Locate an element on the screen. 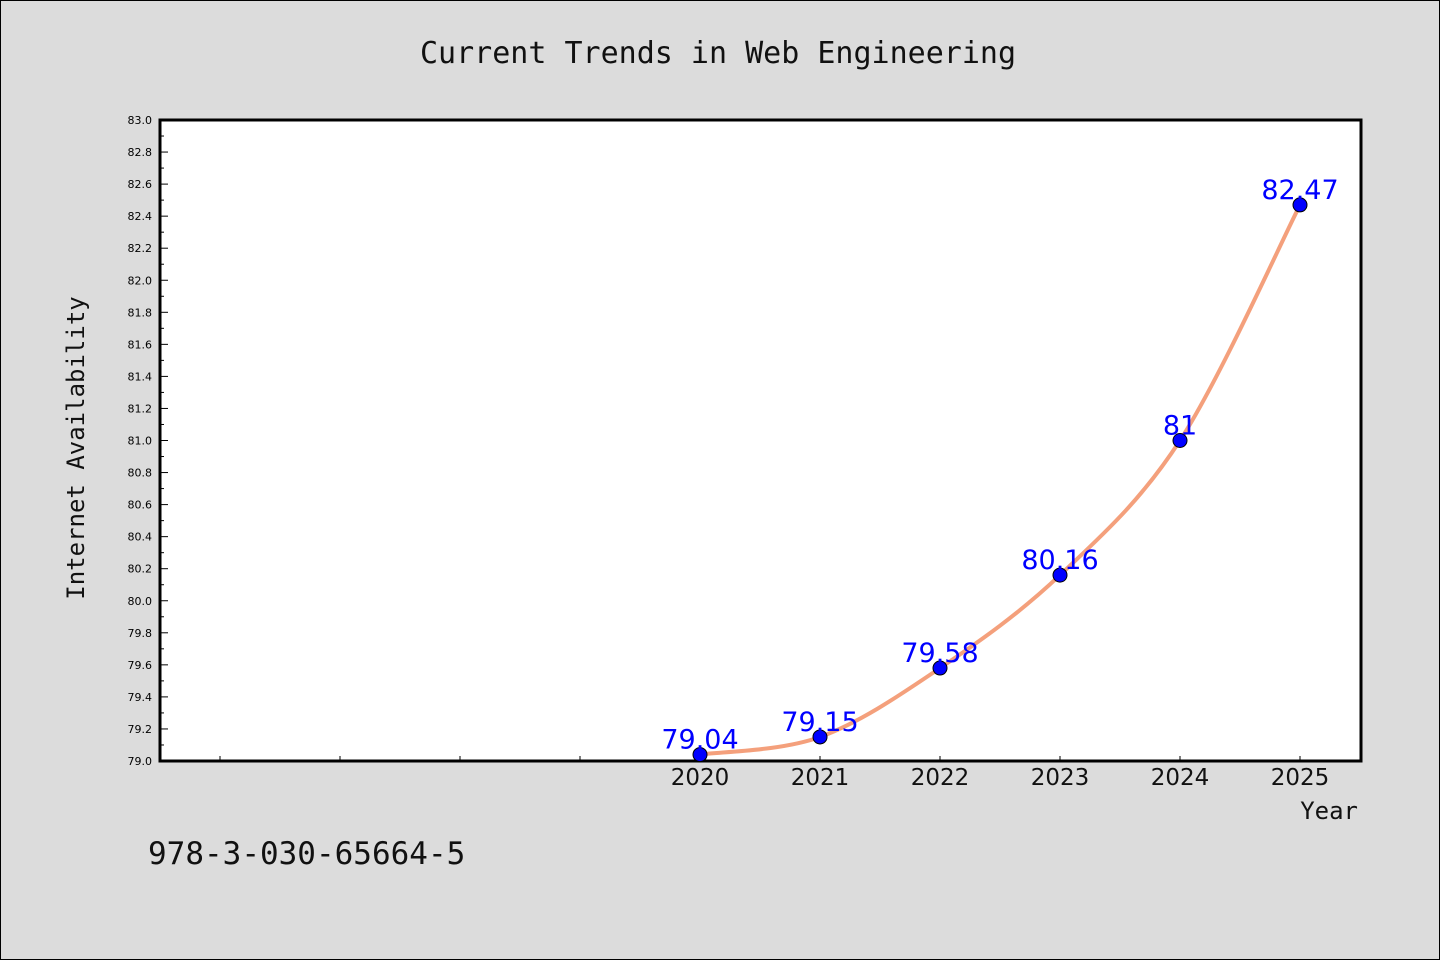  data-label: 79.58 is located at coordinates (939, 653).